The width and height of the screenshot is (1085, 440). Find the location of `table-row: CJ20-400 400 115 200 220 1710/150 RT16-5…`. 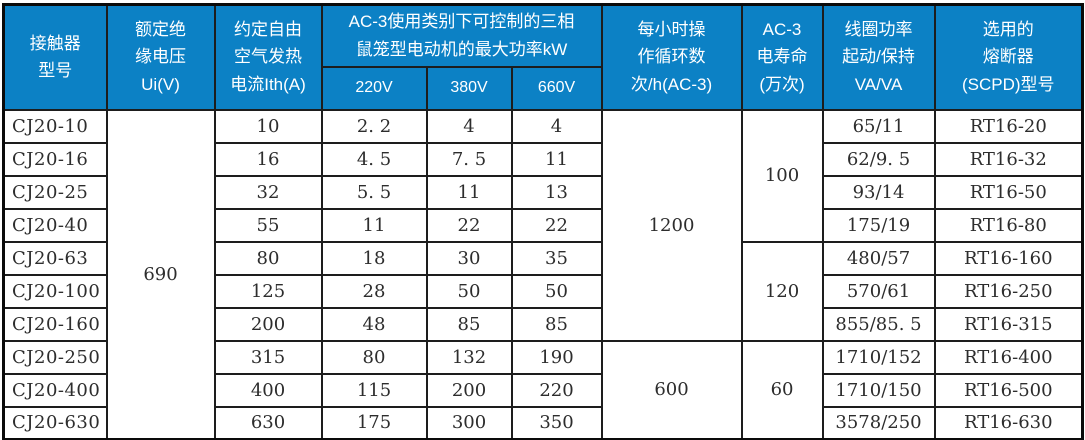

table-row: CJ20-400 400 115 200 220 1710/150 RT16-5… is located at coordinates (543, 390).